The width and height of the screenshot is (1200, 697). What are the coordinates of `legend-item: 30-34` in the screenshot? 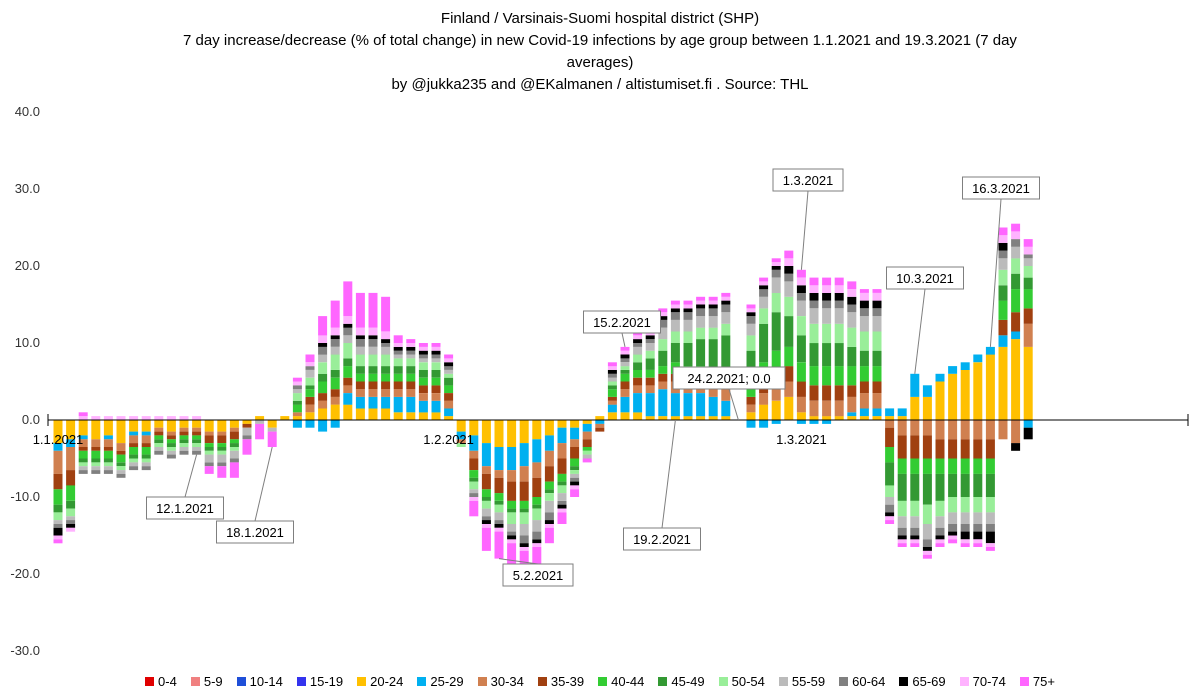 It's located at (500, 681).